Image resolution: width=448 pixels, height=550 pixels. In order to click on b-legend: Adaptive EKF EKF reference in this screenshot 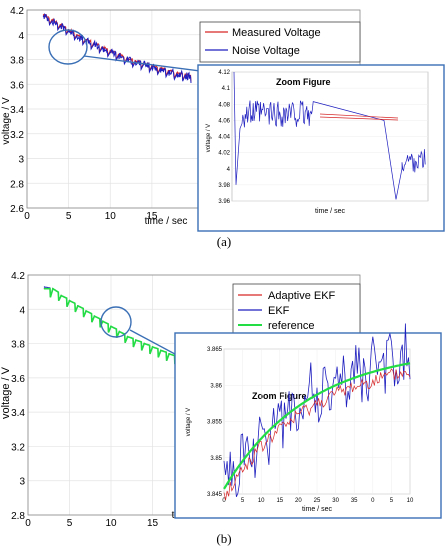, I will do `click(296, 310)`.